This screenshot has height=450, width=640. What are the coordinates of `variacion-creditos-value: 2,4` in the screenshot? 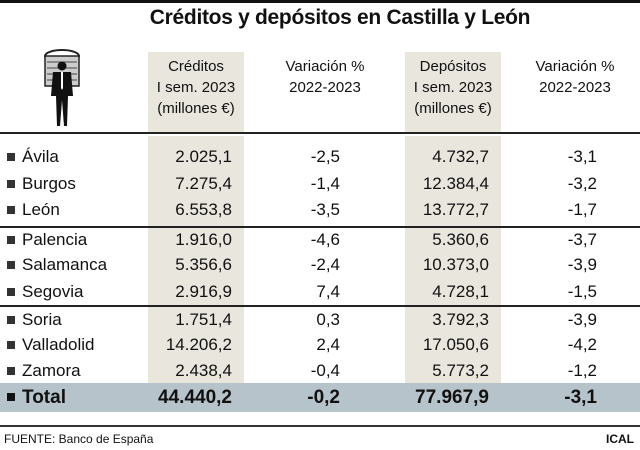 It's located at (328, 344).